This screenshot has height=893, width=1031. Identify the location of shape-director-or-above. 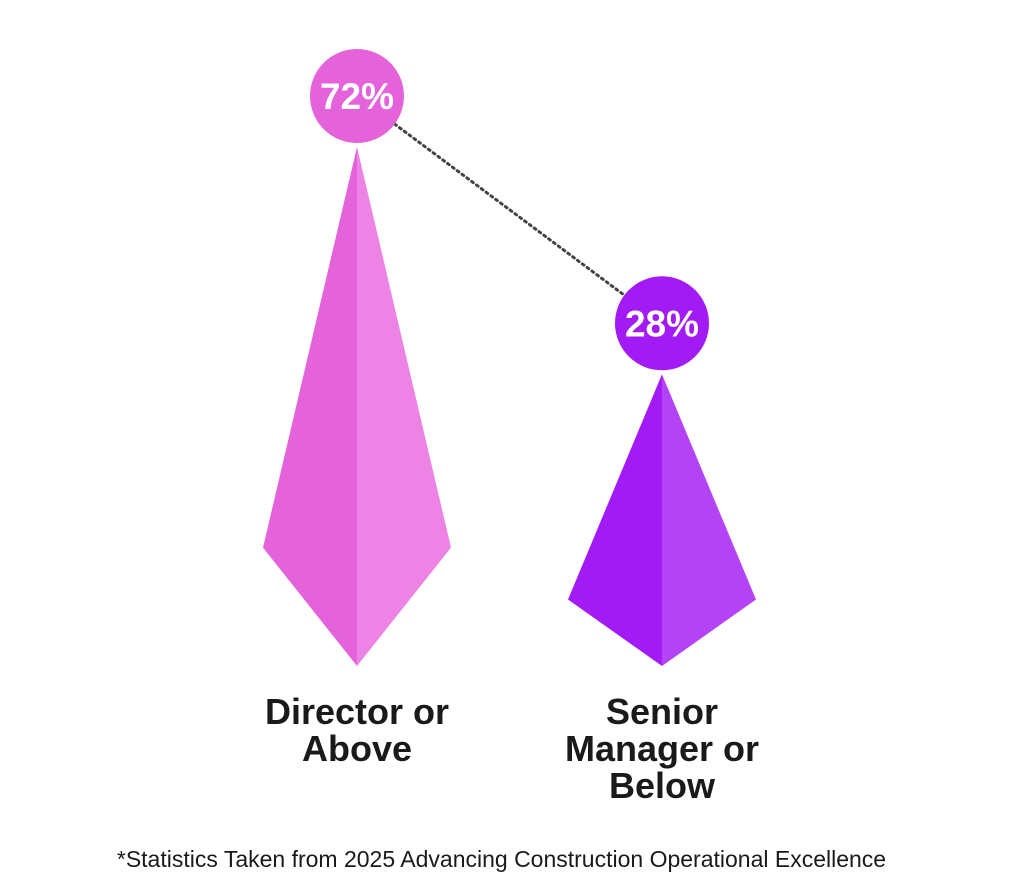
(357, 406).